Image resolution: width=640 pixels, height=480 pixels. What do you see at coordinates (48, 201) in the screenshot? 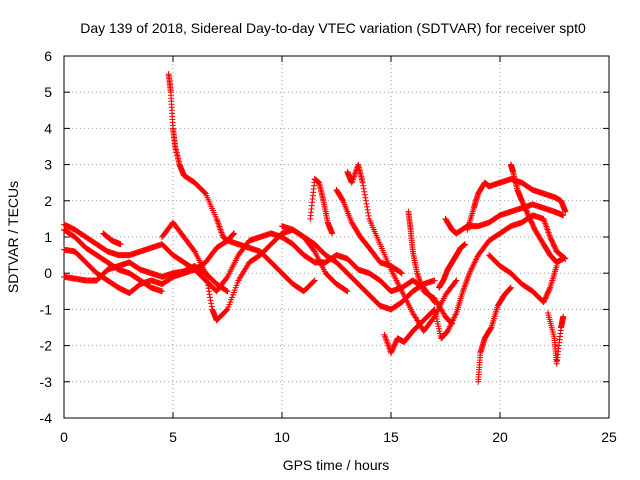
I see `y-tick-label: 2` at bounding box center [48, 201].